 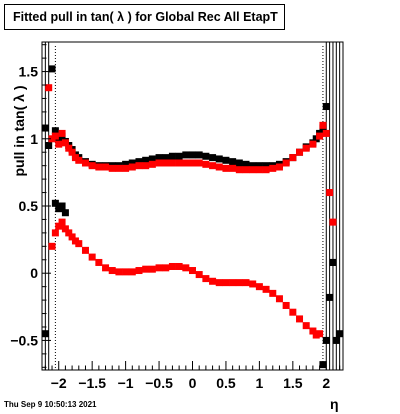 What do you see at coordinates (326, 383) in the screenshot?
I see `x-tick-label: 2` at bounding box center [326, 383].